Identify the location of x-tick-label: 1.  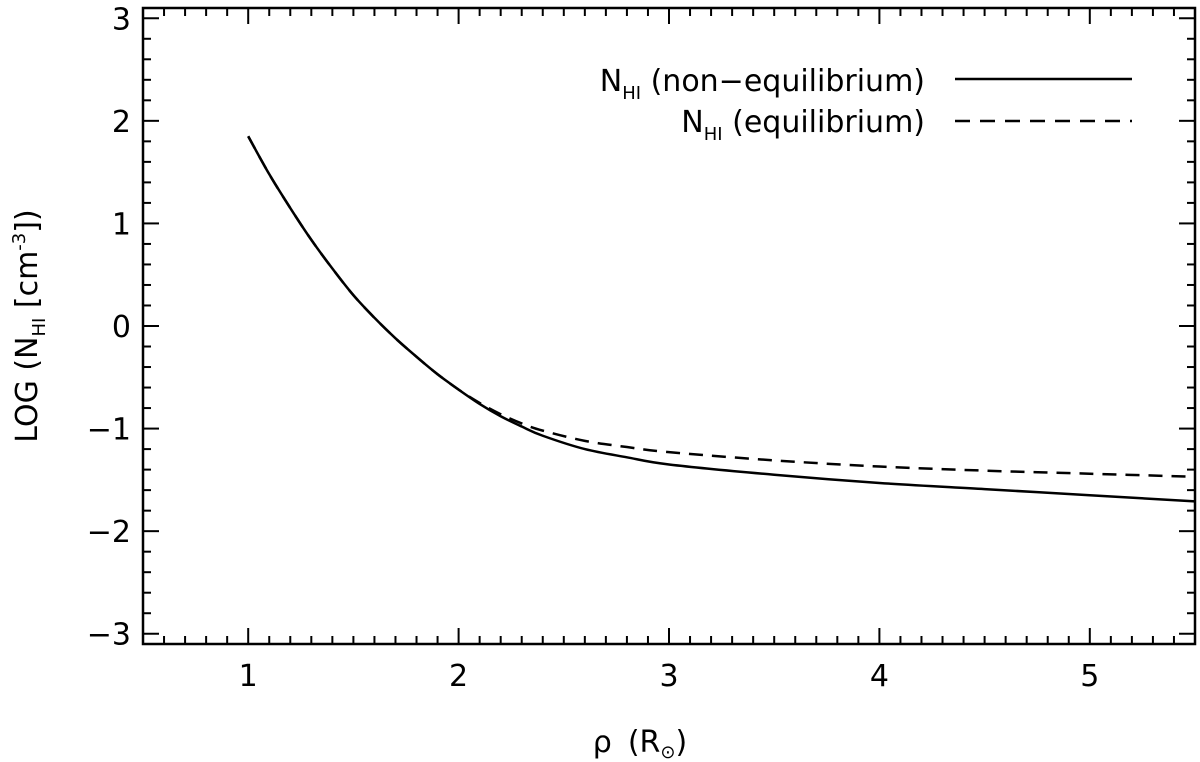
(248, 676).